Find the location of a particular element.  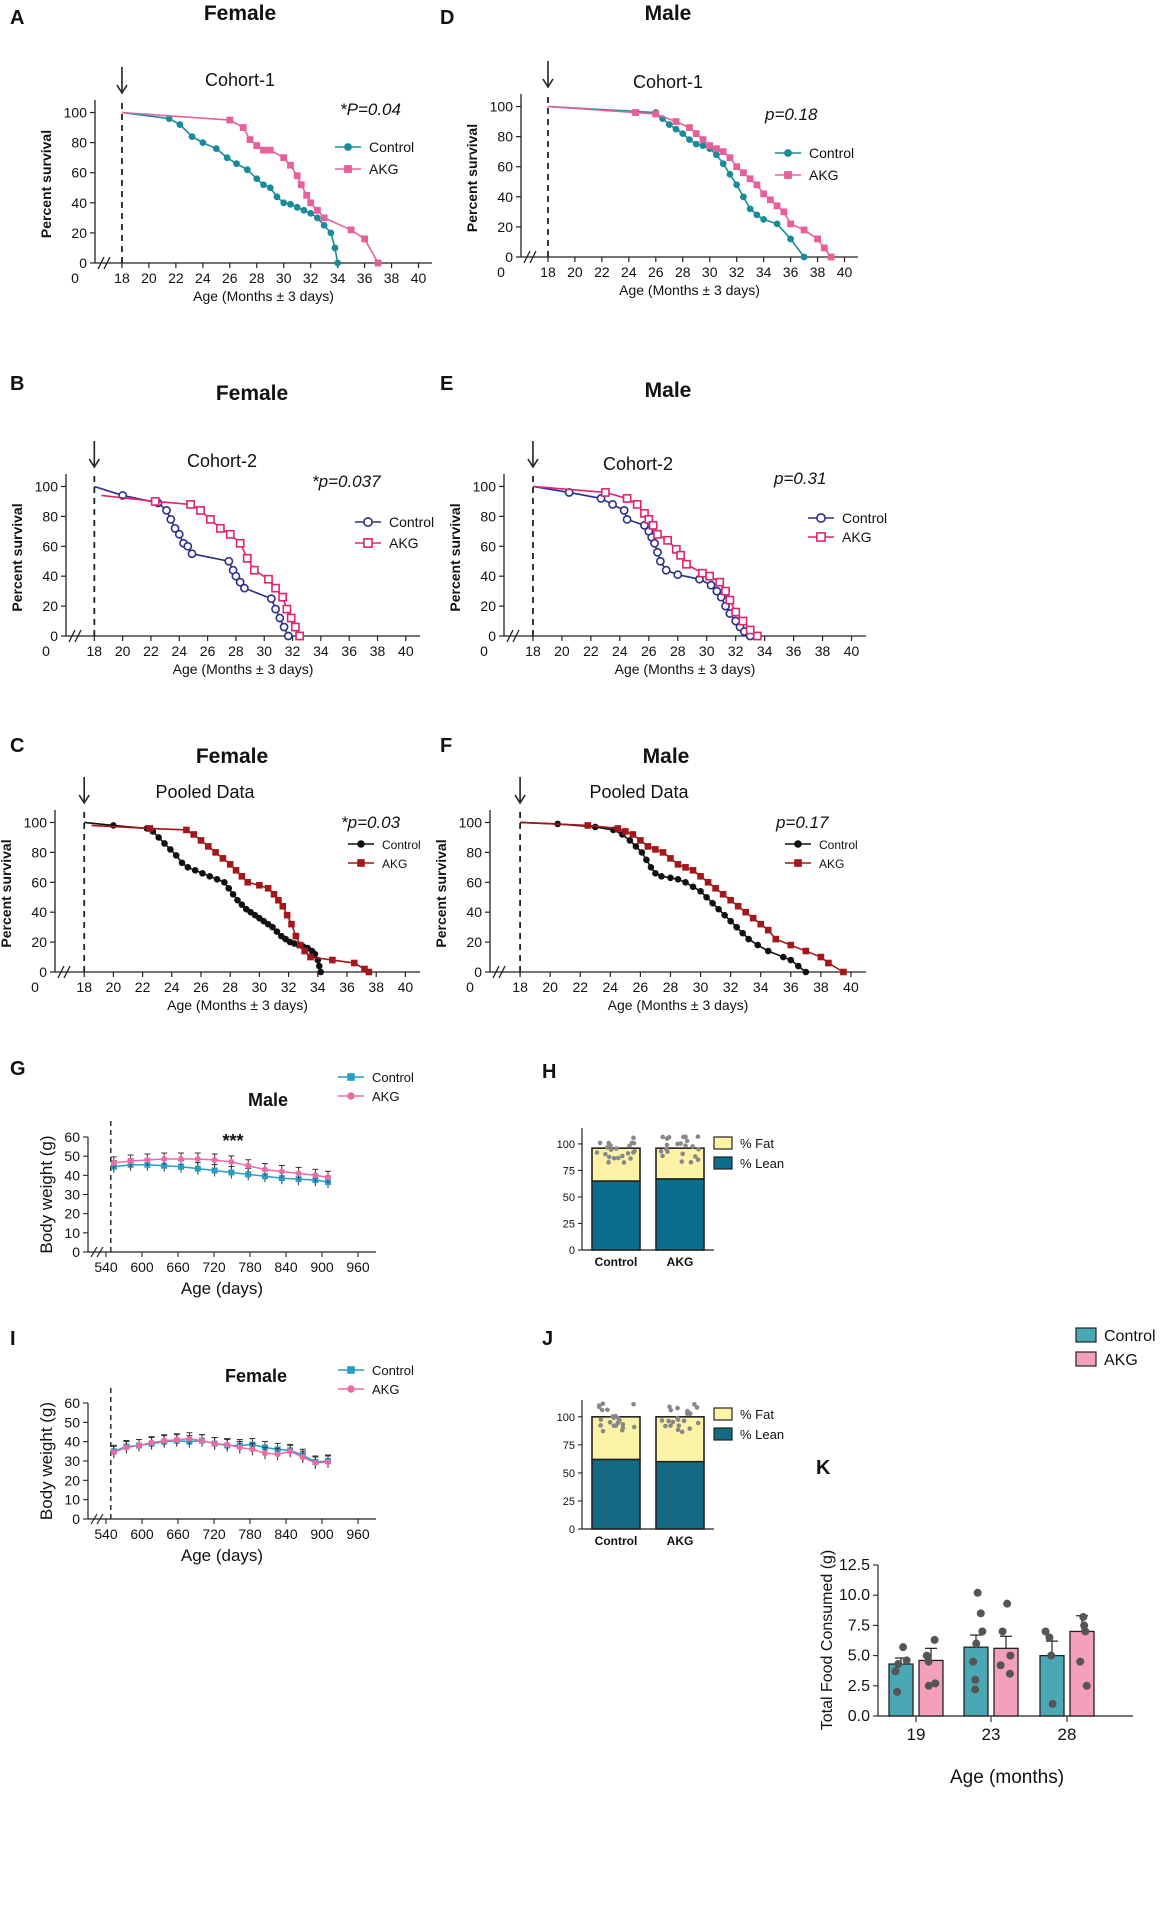

panel-letter: K is located at coordinates (823, 1468).